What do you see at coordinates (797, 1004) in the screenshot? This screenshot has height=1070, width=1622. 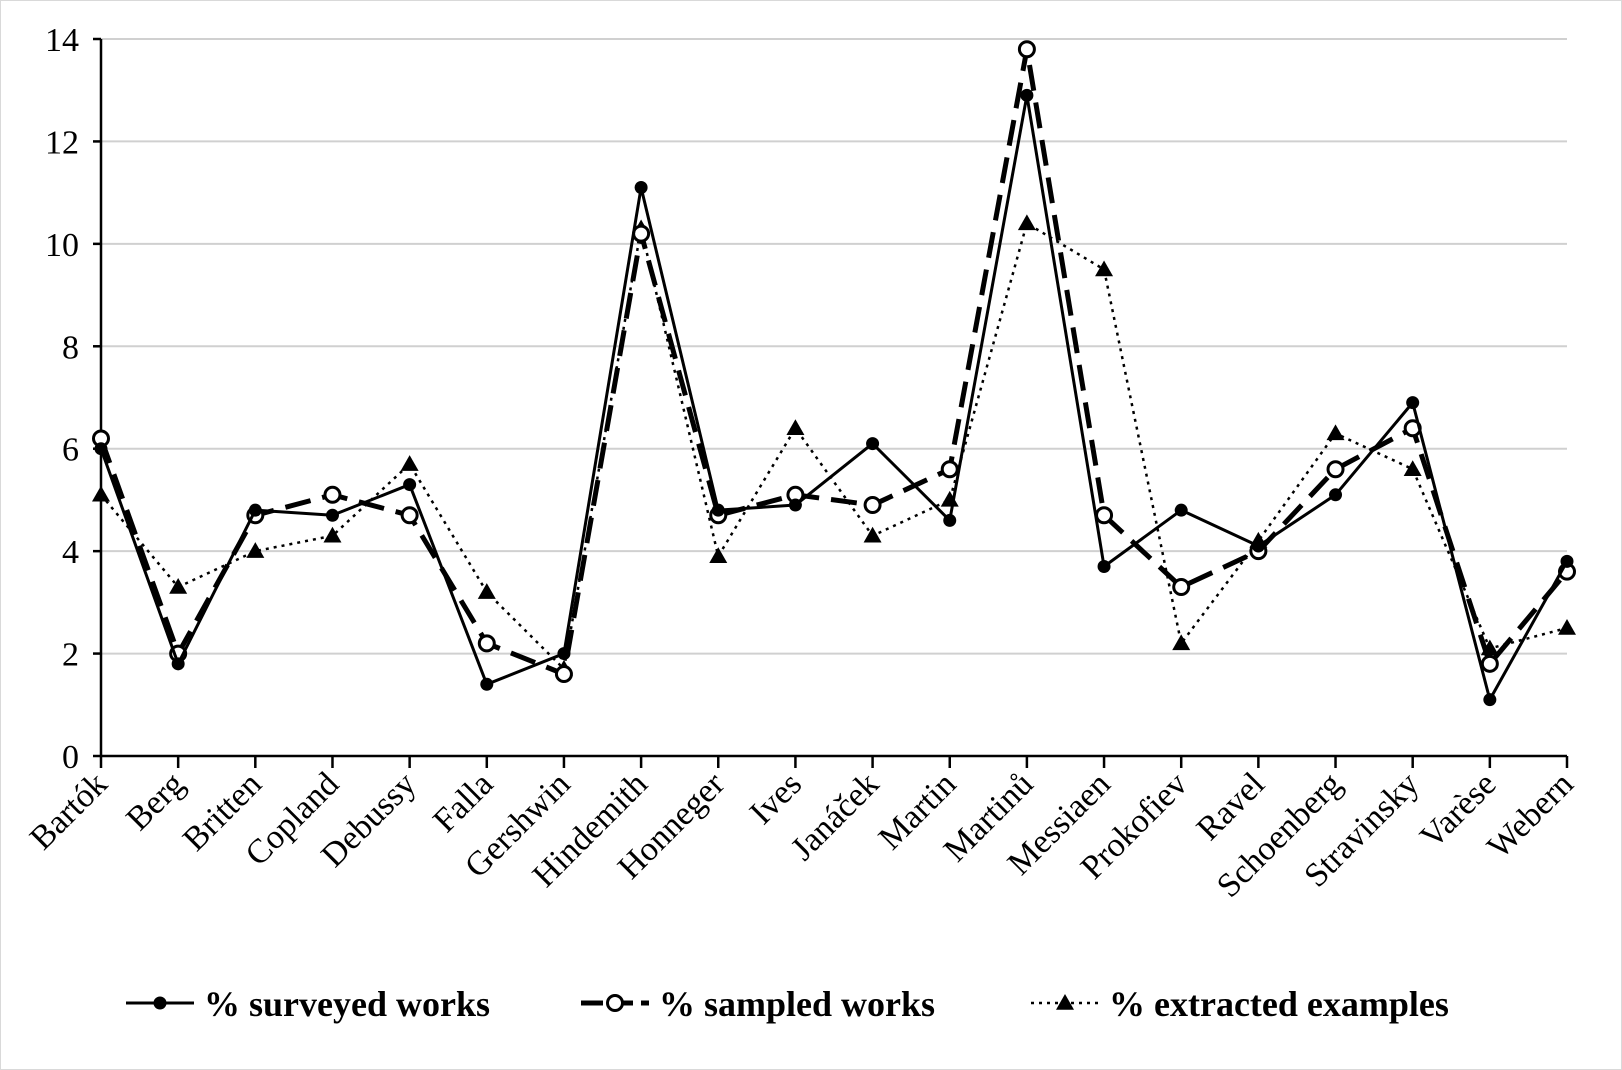 I see `legend-label-1: % sampled works` at bounding box center [797, 1004].